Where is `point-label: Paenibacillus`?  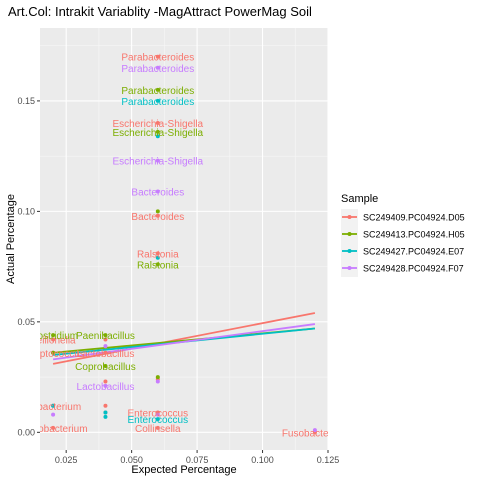 point-label: Paenibacillus is located at coordinates (105, 336).